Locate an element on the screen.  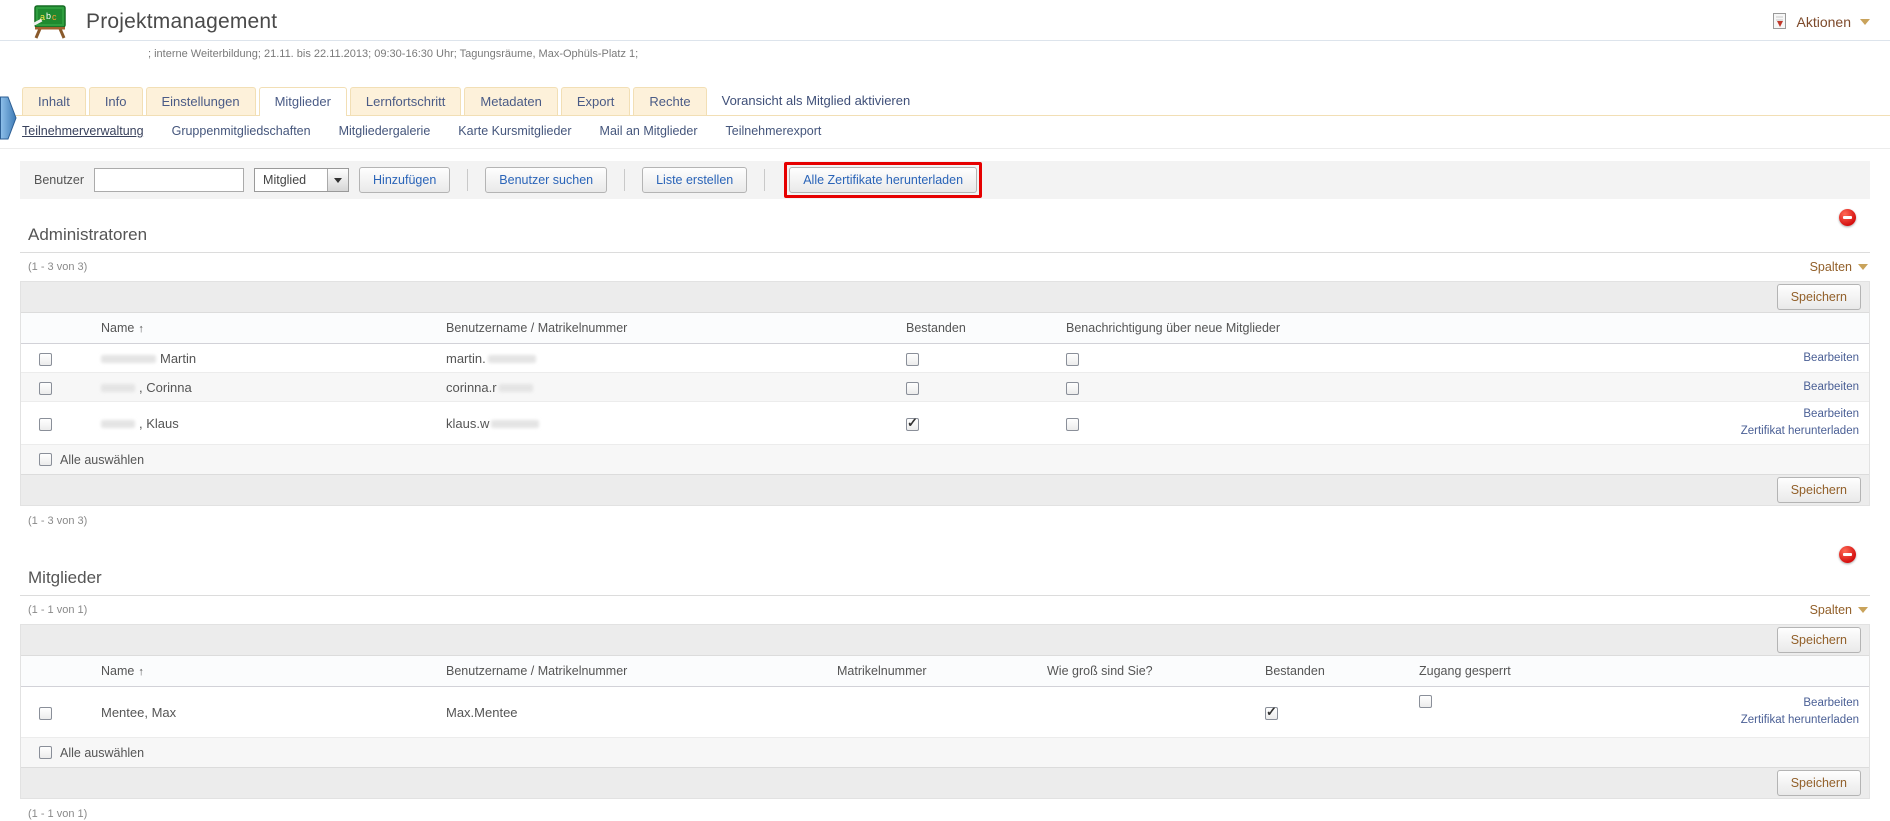
column-header-zugang-gesperrt: Zugang gesperrt is located at coordinates (1465, 671).